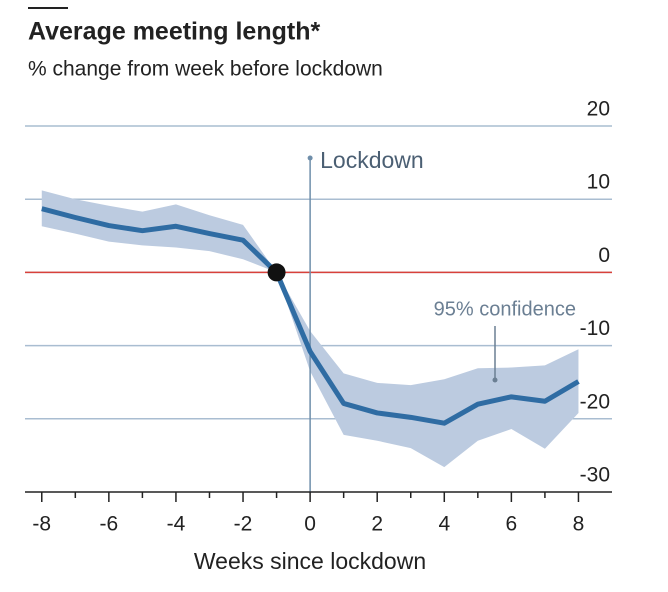 Image resolution: width=668 pixels, height=592 pixels. I want to click on annotation-dot, so click(495, 380).